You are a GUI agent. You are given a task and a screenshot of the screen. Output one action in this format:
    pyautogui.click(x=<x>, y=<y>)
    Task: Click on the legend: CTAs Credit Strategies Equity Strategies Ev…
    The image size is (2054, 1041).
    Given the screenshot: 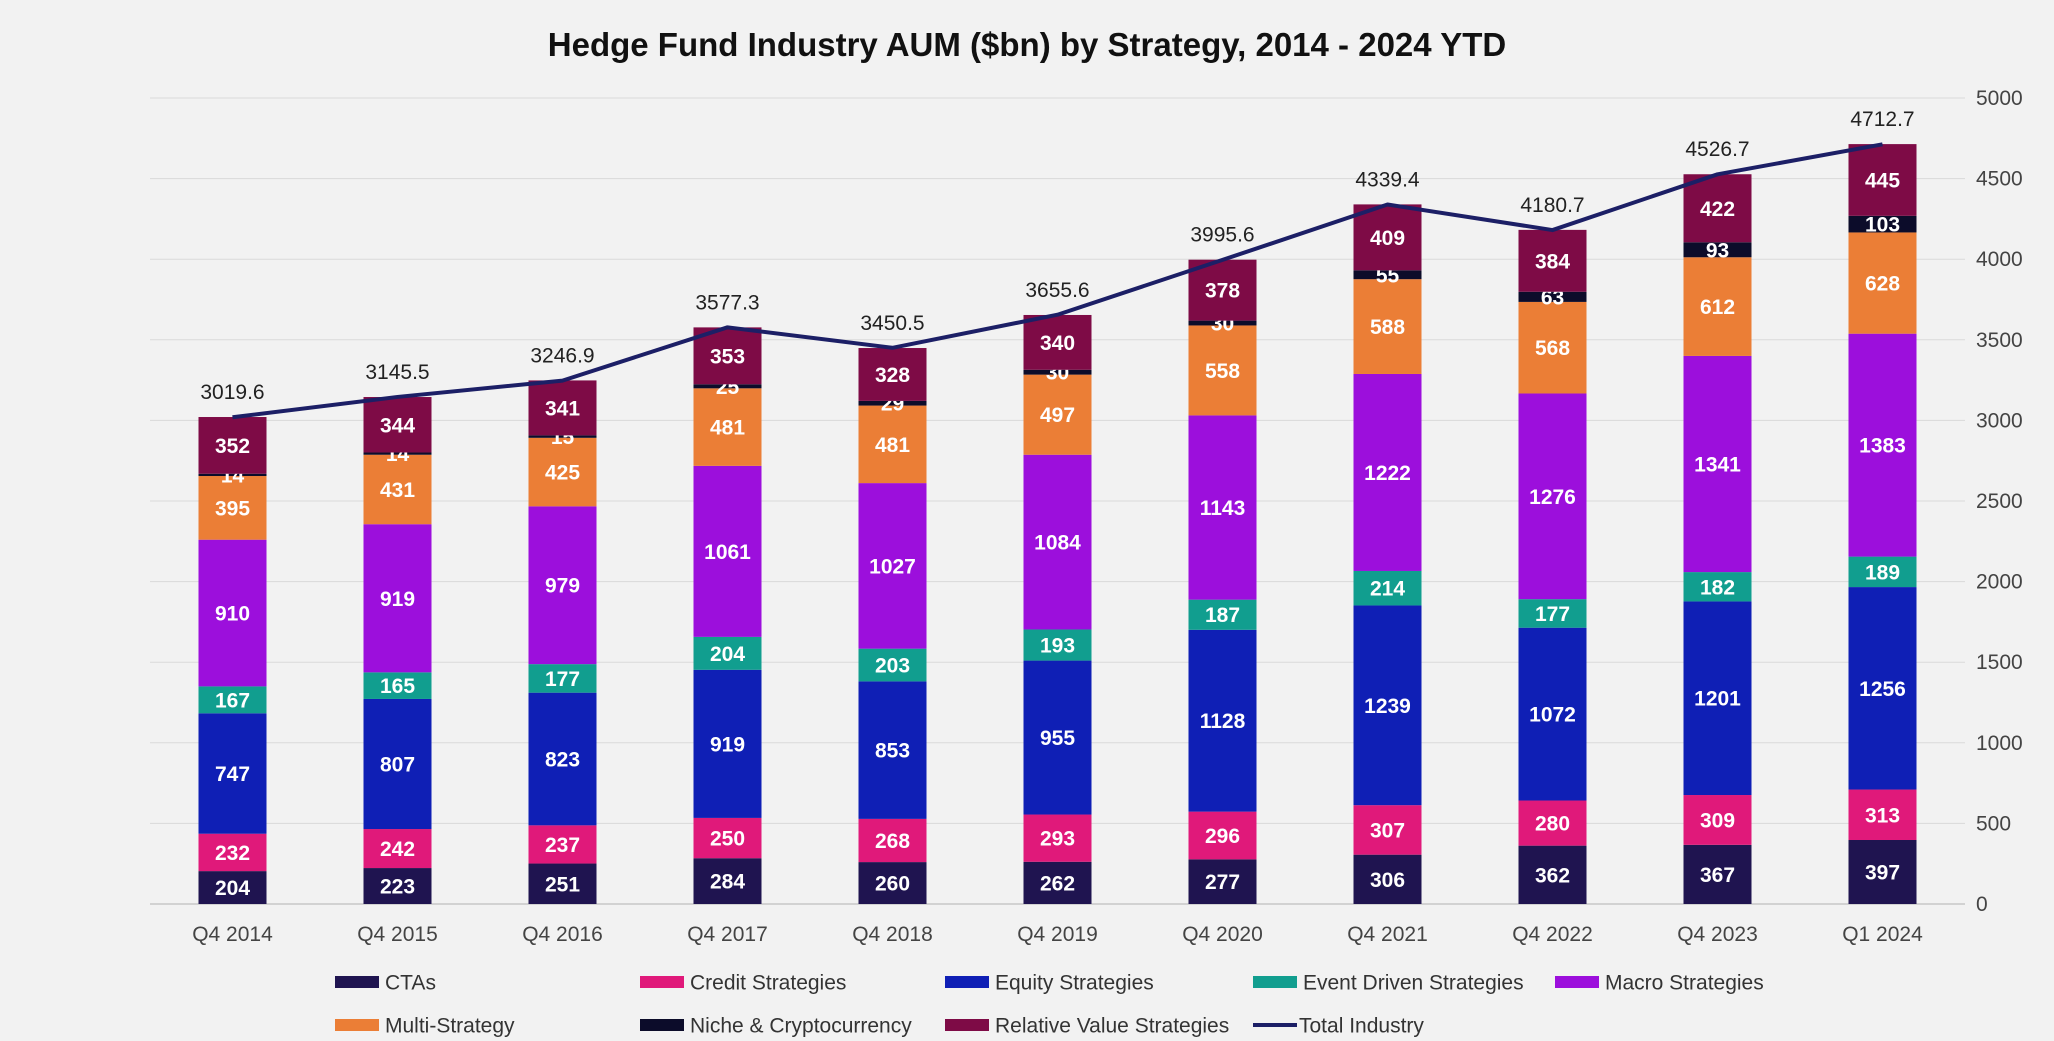 What is the action you would take?
    pyautogui.click(x=1049, y=1005)
    